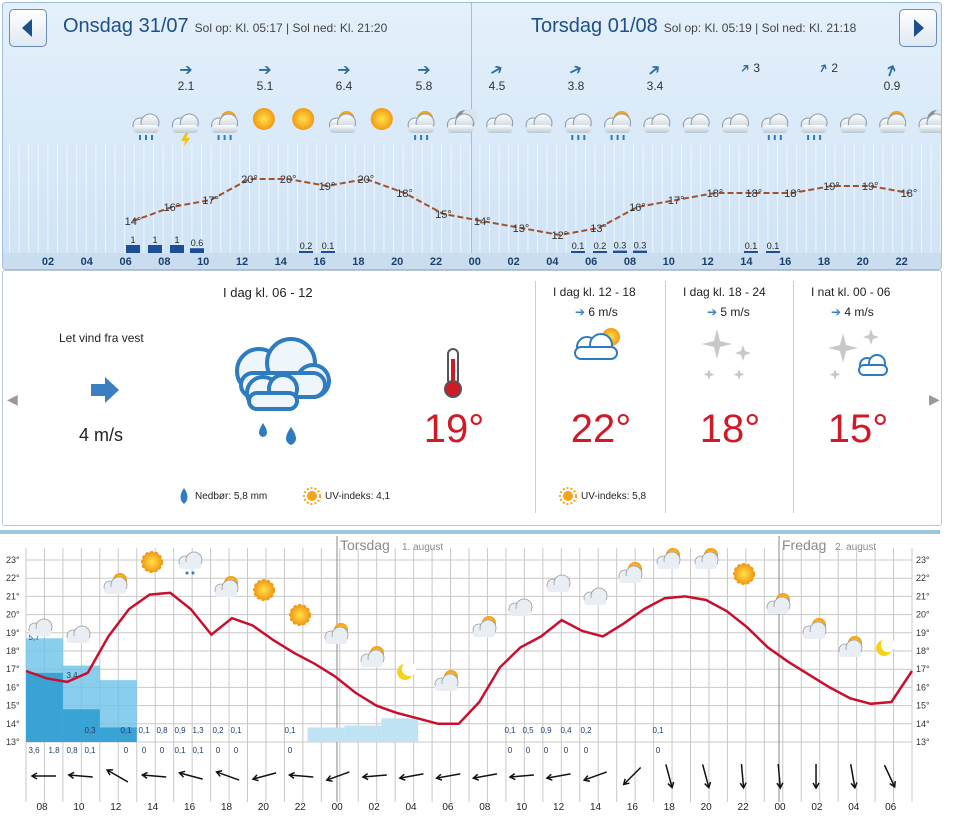 The width and height of the screenshot is (960, 821). Describe the element at coordinates (12, 399) in the screenshot. I see `panel-prev-icon: ◀` at that location.